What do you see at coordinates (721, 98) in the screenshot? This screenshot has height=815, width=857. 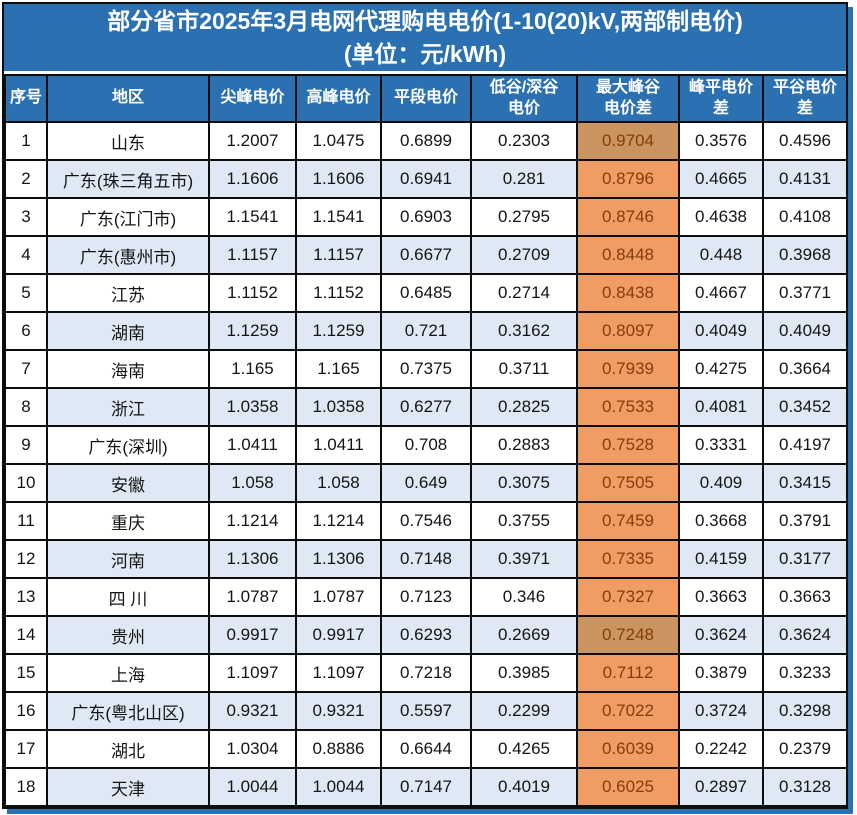 I see `col-header-peak-flat-diff: 峰平电价 差` at bounding box center [721, 98].